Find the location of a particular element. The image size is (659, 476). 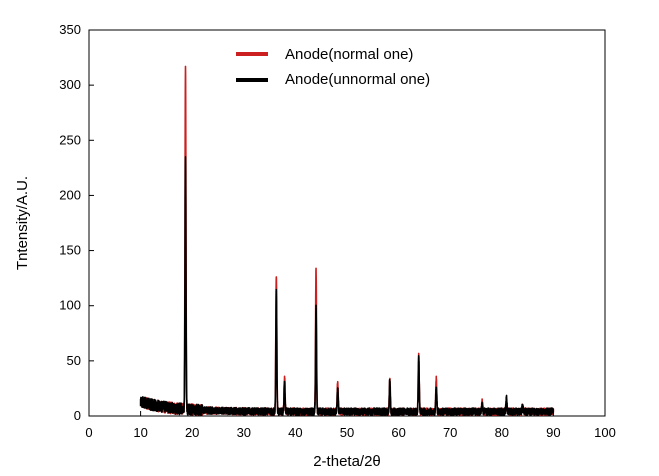

y-tick-label: 250 is located at coordinates (70, 139).